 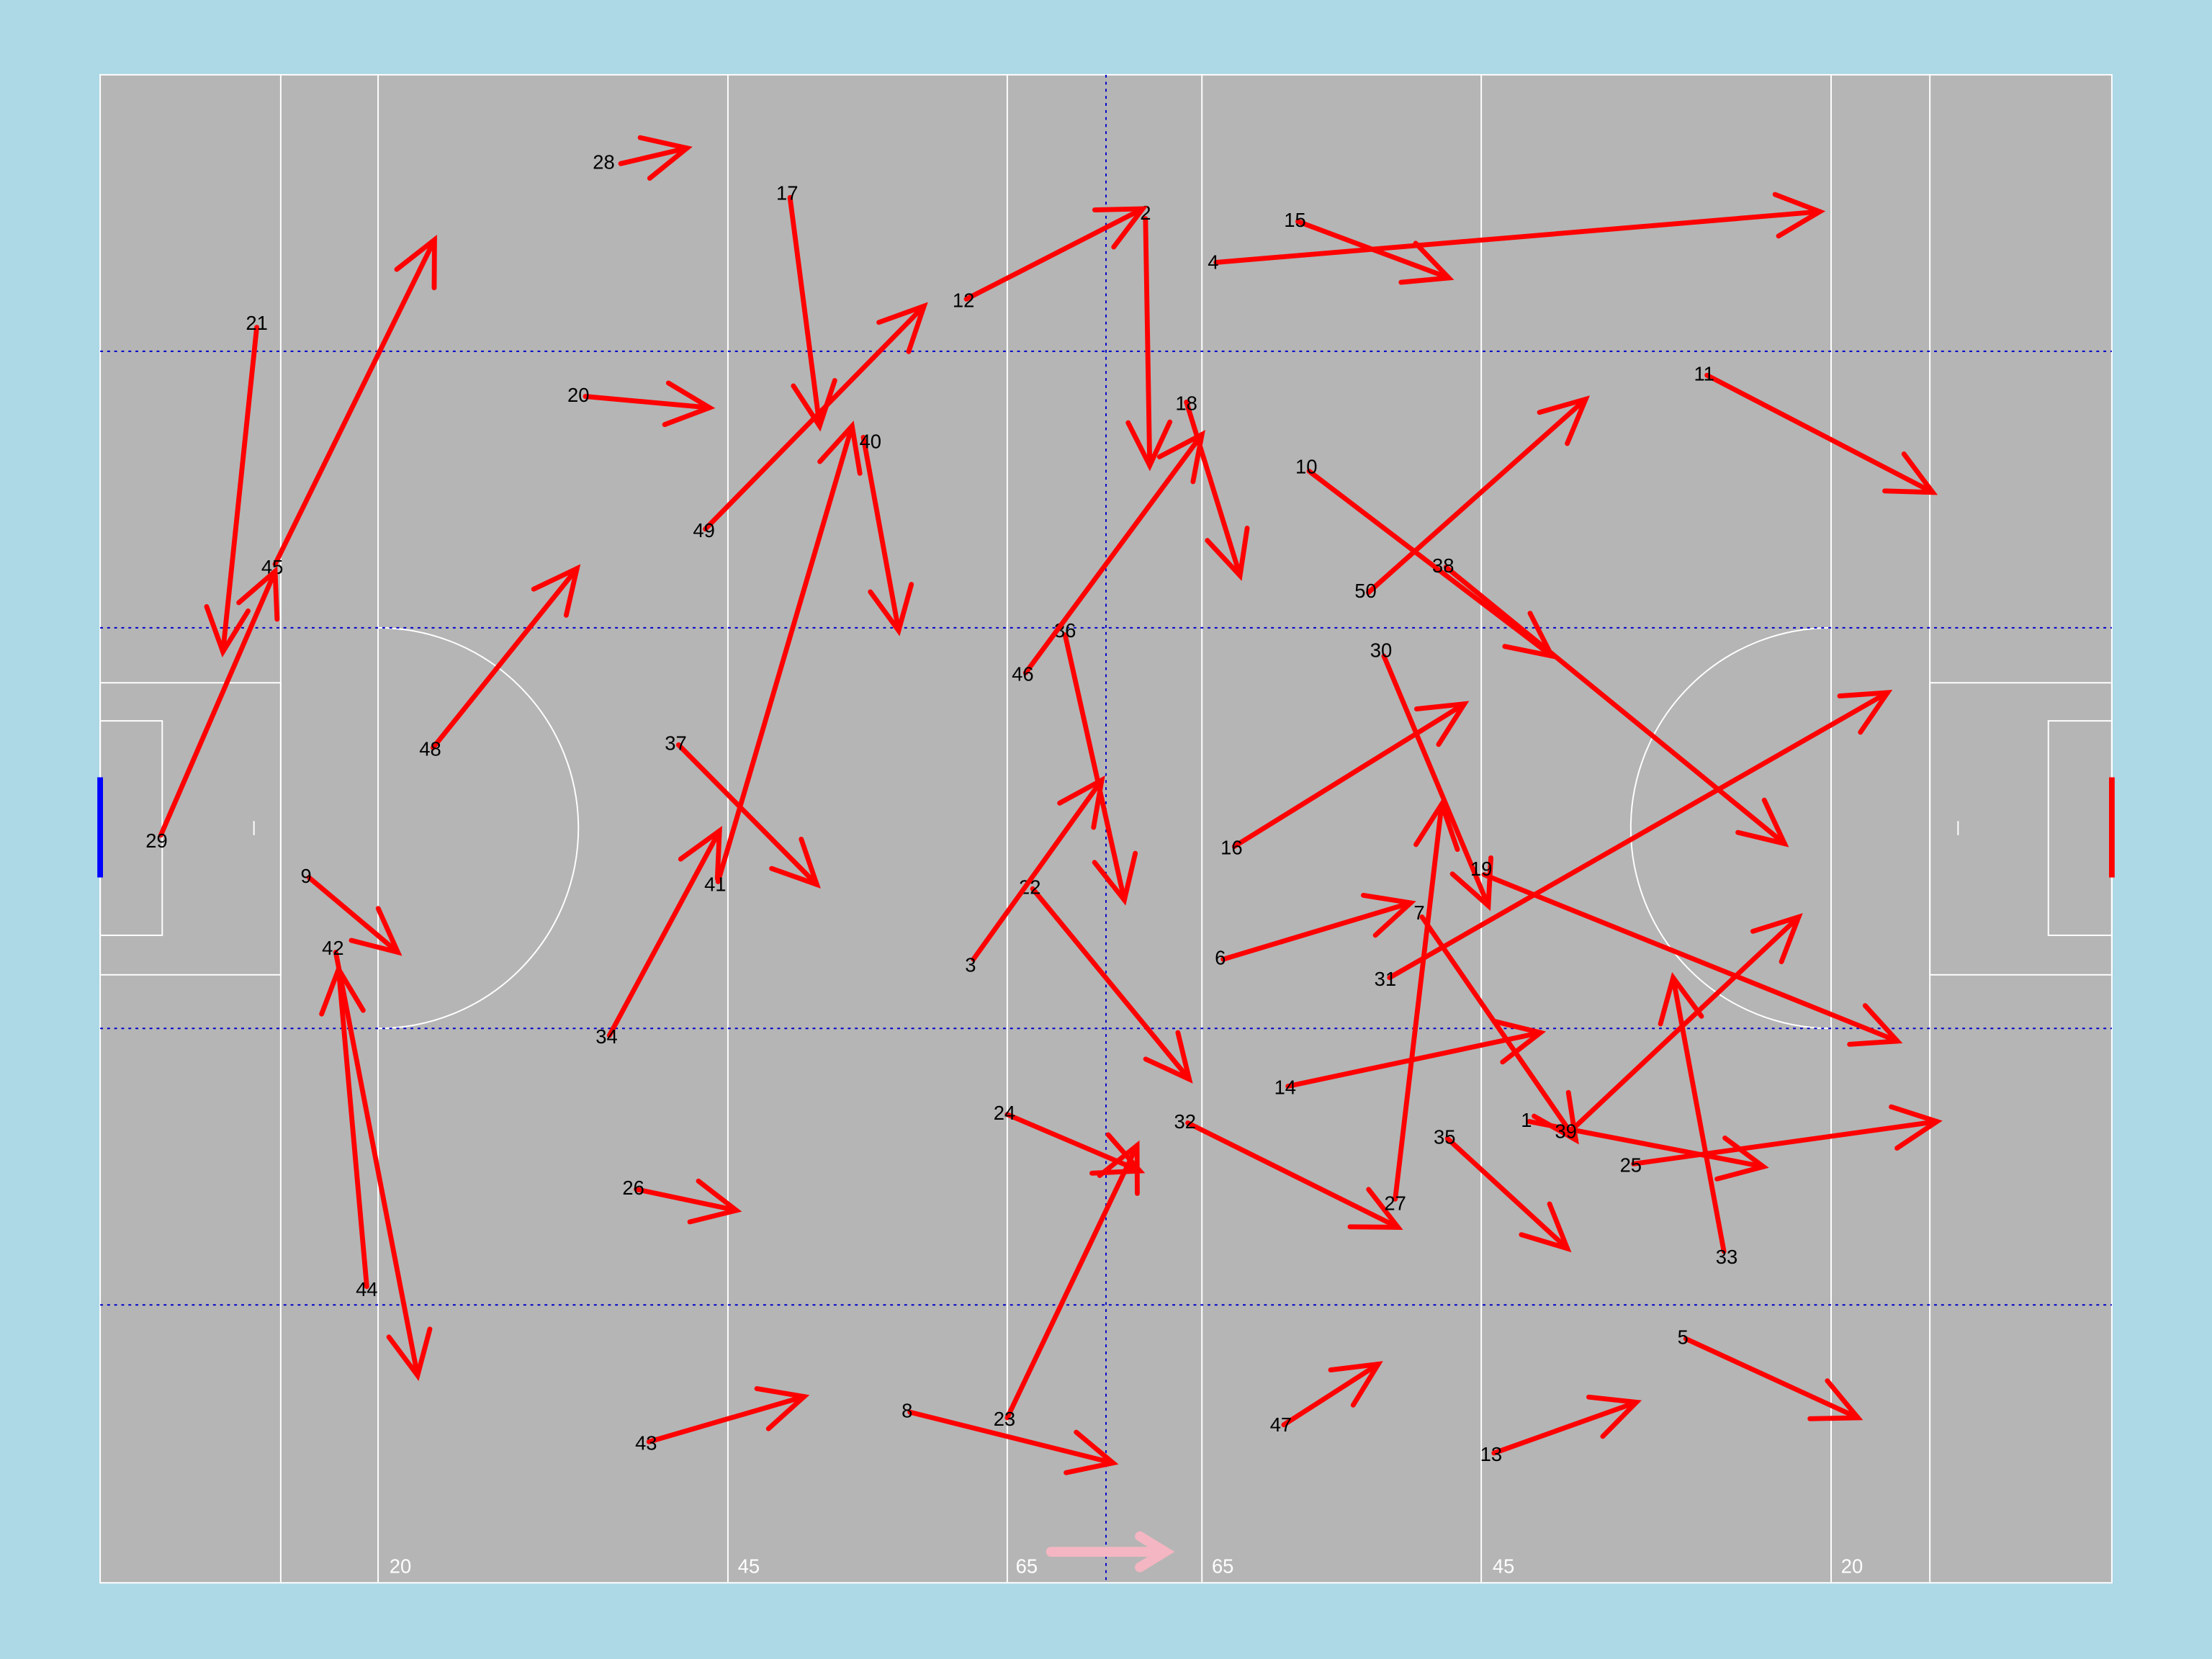 I want to click on distance-labels: 20 45 65 65 45 20, so click(x=1126, y=1566).